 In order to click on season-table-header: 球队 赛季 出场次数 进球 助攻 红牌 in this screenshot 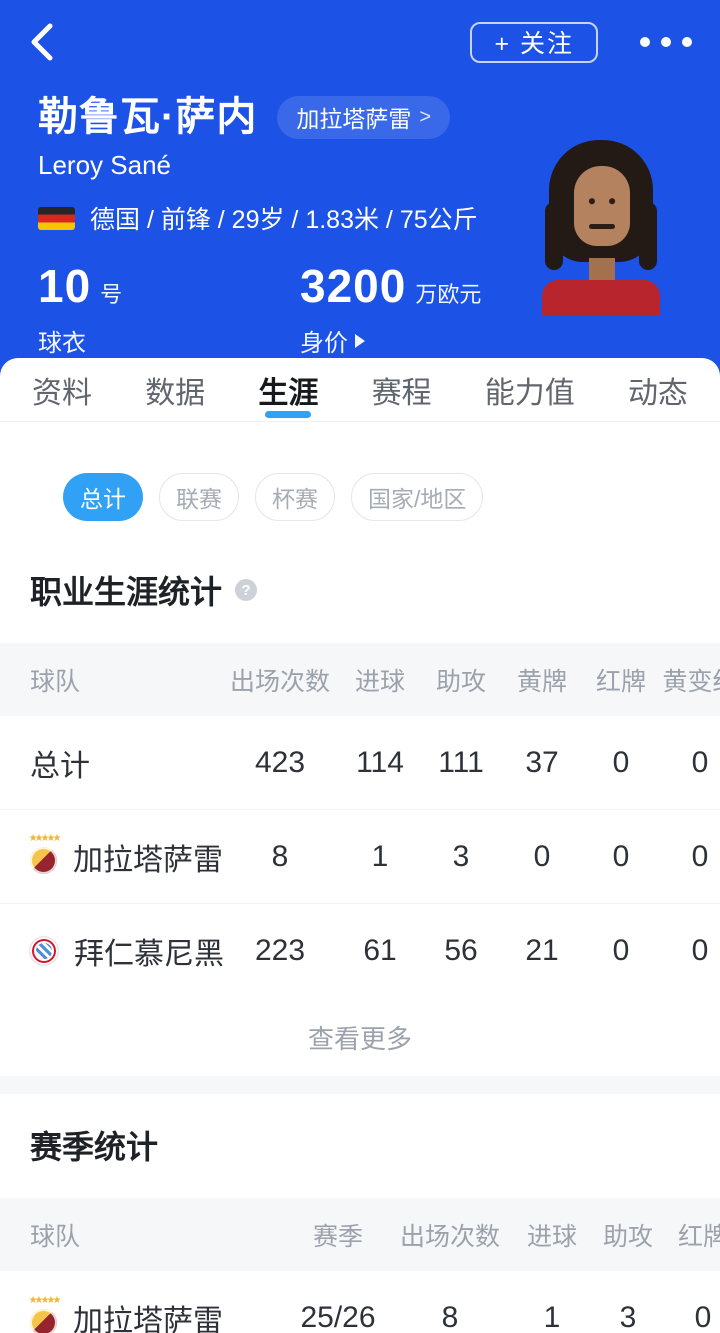, I will do `click(360, 1234)`.